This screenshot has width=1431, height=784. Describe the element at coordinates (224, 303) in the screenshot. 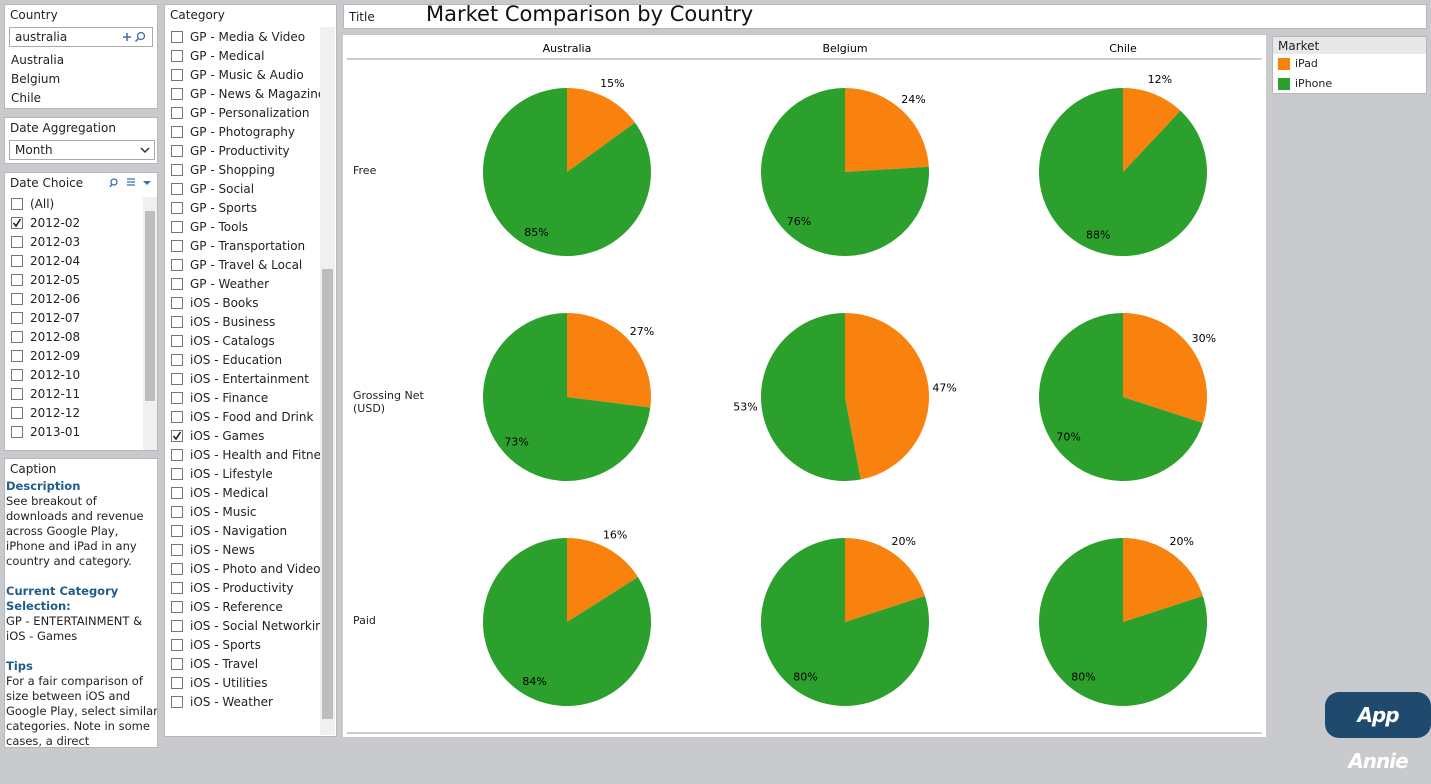

I see `category-item: iOS - Books` at that location.